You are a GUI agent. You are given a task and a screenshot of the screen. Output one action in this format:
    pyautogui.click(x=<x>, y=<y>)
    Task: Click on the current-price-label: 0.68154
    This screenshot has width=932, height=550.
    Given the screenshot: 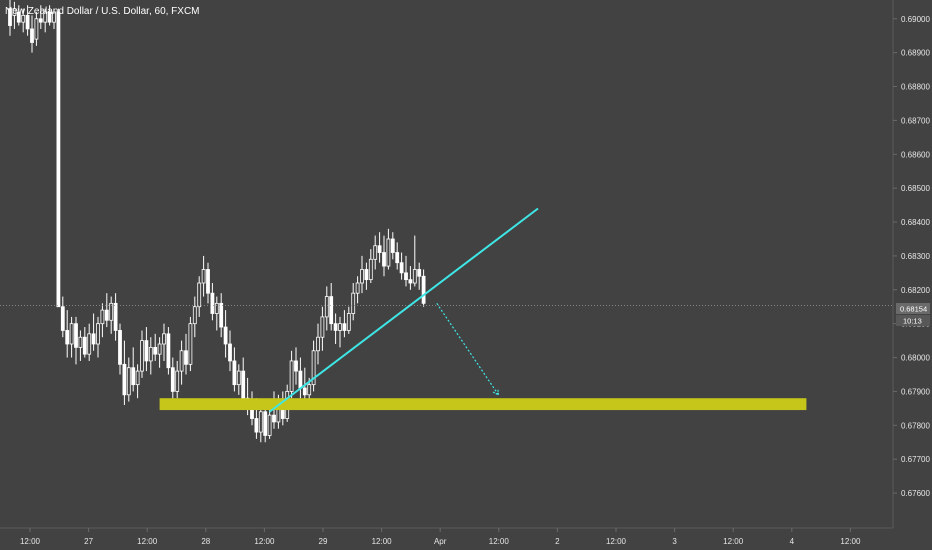 What is the action you would take?
    pyautogui.click(x=913, y=309)
    